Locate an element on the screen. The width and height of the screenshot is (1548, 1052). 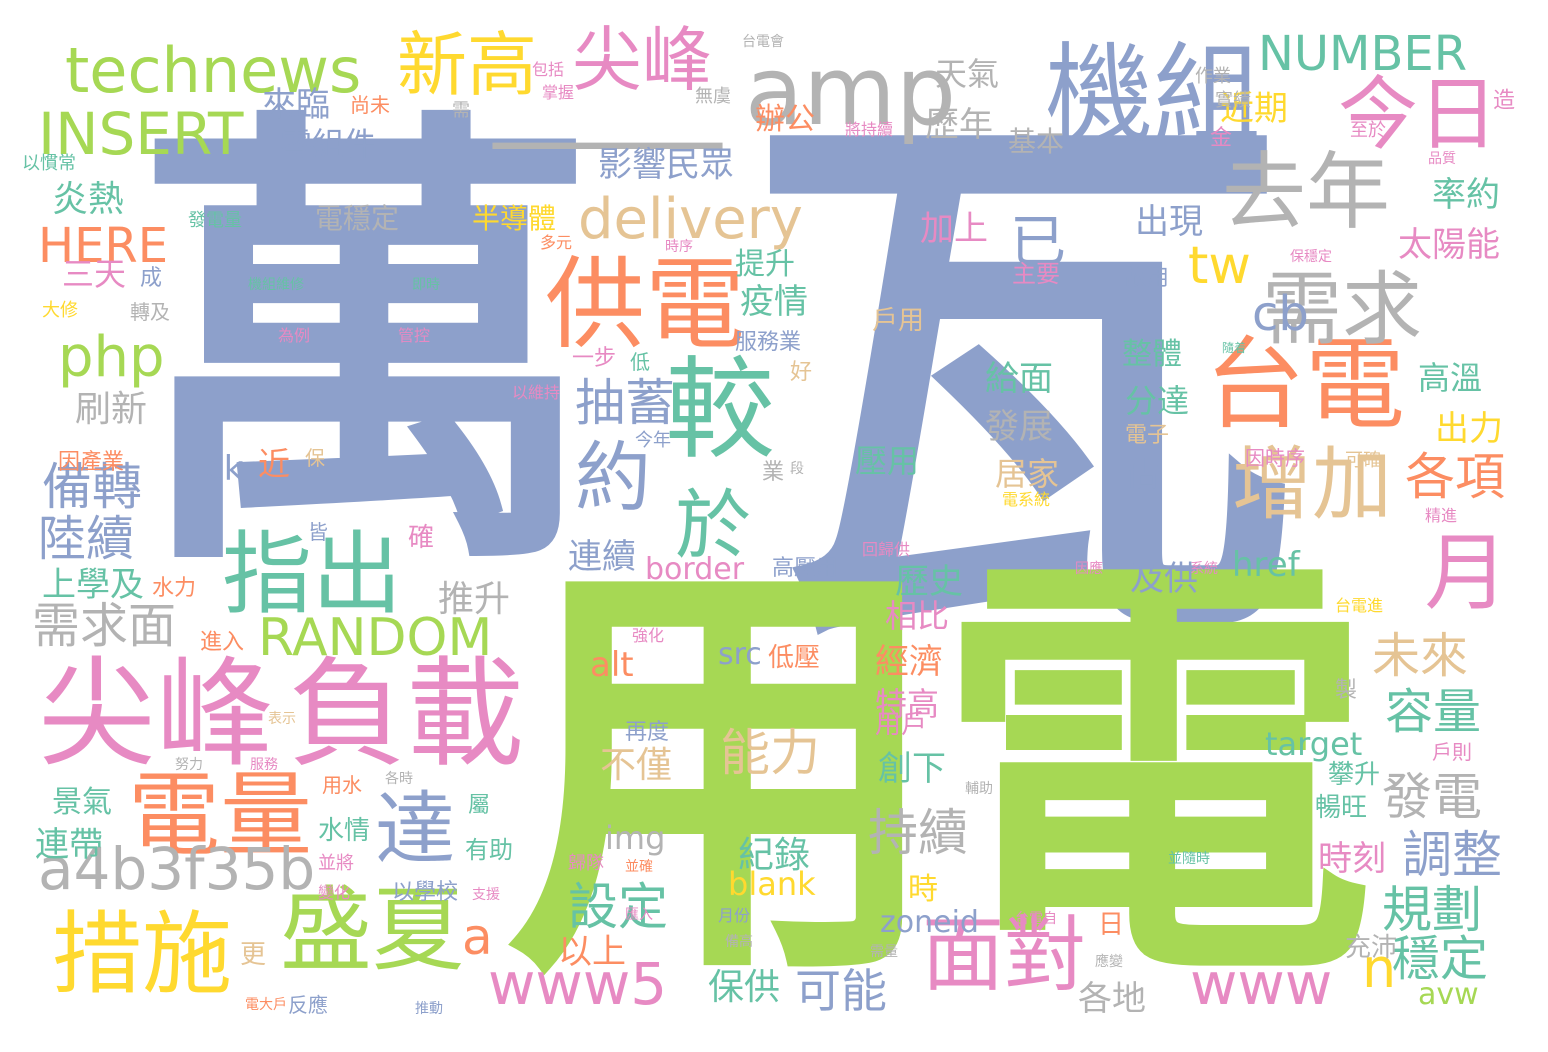
cloud-word: 太陽能 is located at coordinates (1449, 245).